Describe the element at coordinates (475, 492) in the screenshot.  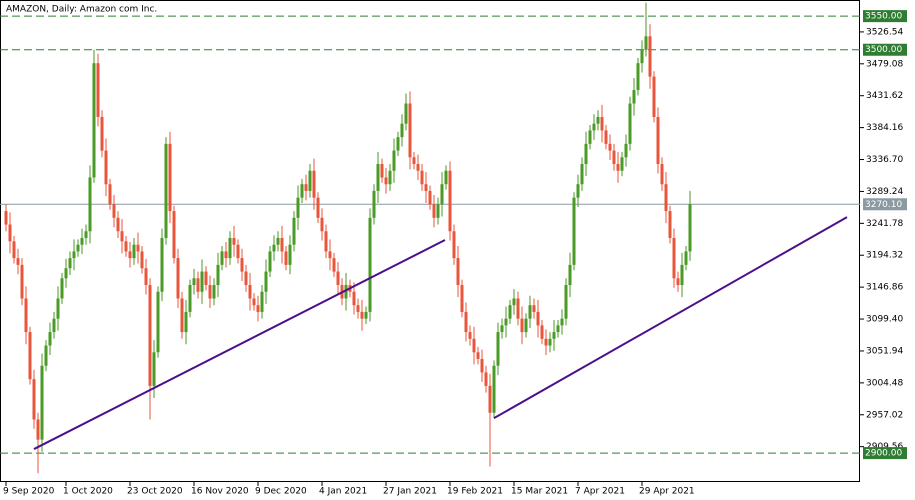
I see `x-tick-label: 19 Feb 2021` at that location.